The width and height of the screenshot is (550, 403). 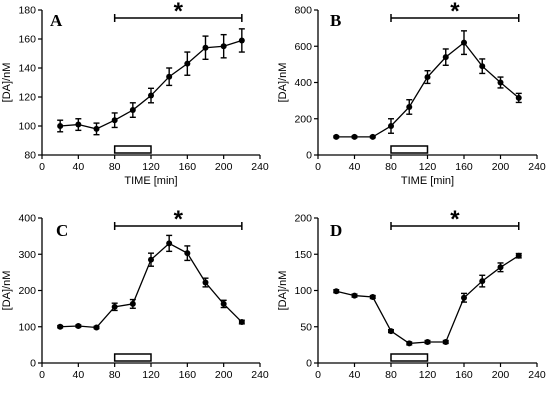 What do you see at coordinates (151, 167) in the screenshot?
I see `chart-0-xtick-label-3: 120` at bounding box center [151, 167].